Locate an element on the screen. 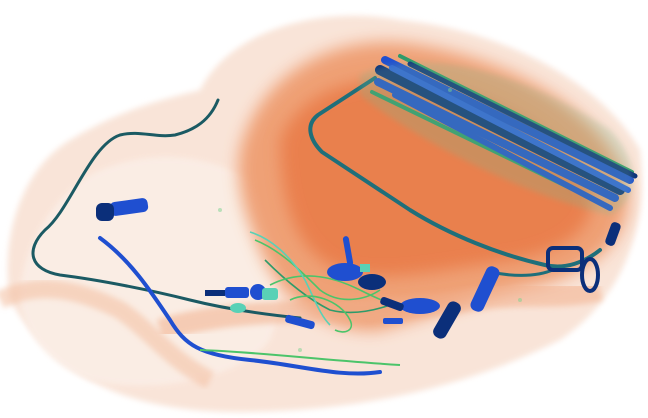  small-plugs is located at coordinates (260, 307).